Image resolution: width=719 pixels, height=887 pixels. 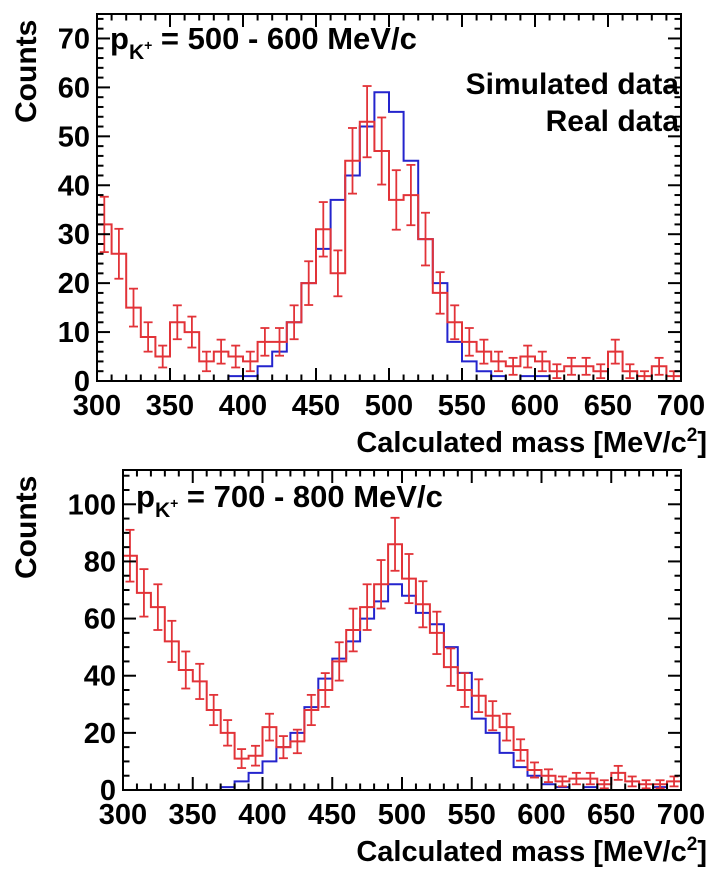 I want to click on y-tick-label: 100, so click(x=92, y=505).